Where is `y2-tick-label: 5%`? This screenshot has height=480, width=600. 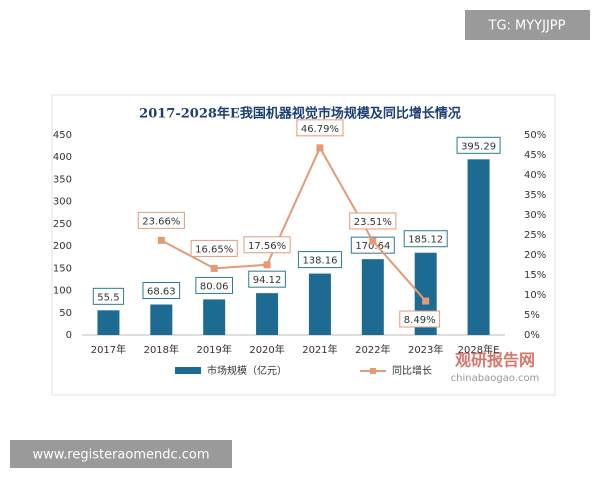
y2-tick-label: 5% is located at coordinates (532, 315).